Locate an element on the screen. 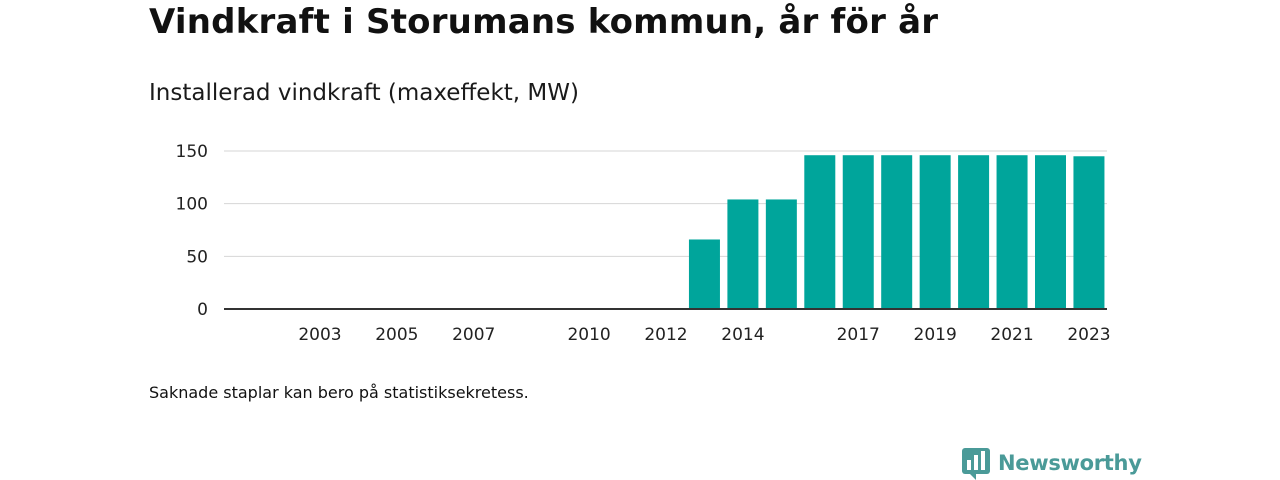 The height and width of the screenshot is (480, 1280). y-tick-label: 100 is located at coordinates (192, 205).